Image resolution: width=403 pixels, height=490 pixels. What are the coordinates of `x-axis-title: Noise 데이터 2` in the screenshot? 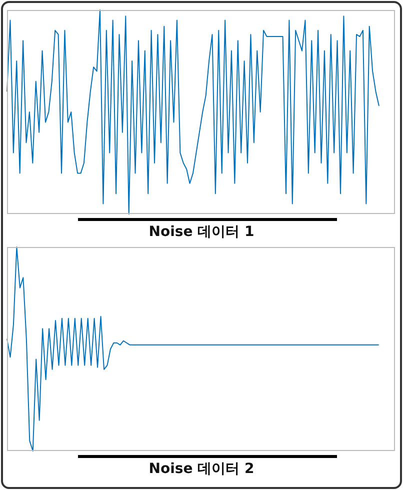 It's located at (202, 469).